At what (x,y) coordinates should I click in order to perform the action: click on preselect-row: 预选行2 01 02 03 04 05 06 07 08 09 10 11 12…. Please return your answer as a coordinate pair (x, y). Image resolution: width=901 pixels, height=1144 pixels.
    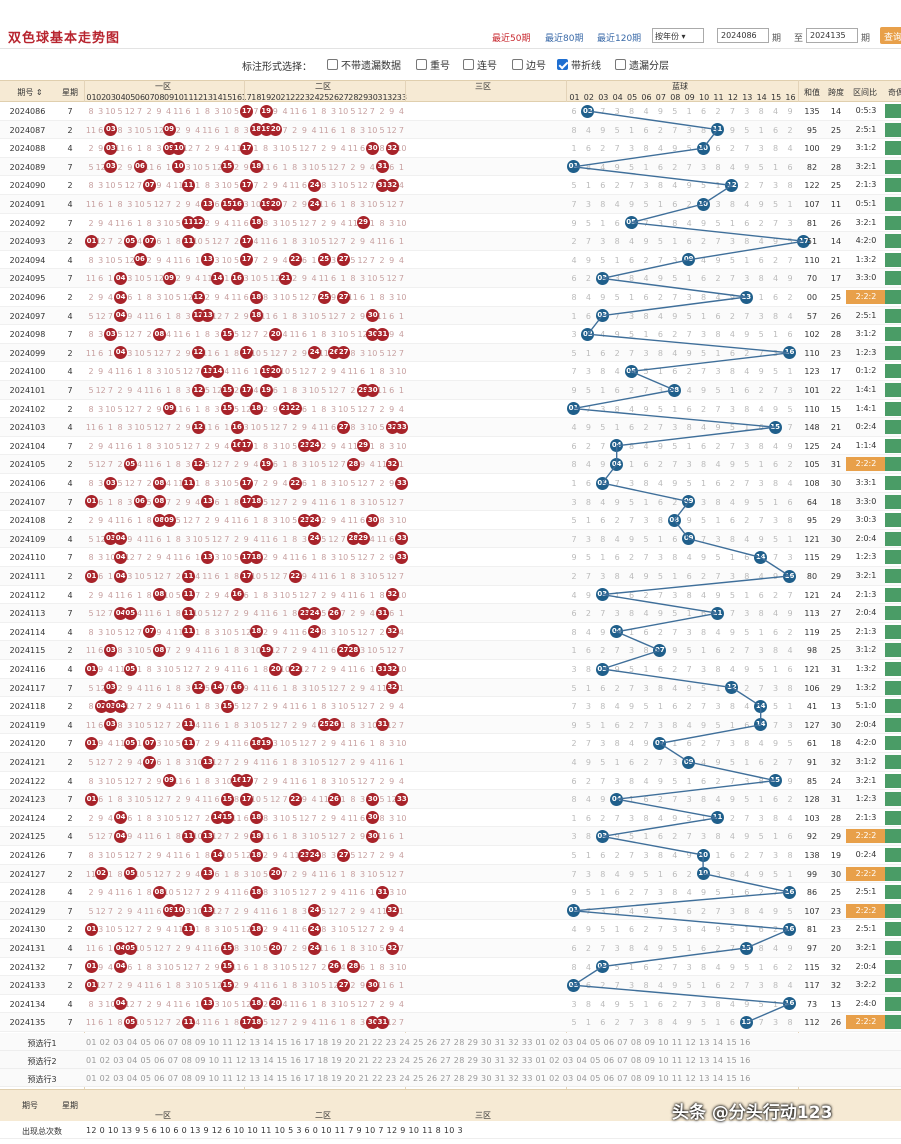
    Looking at the image, I should click on (450, 1060).